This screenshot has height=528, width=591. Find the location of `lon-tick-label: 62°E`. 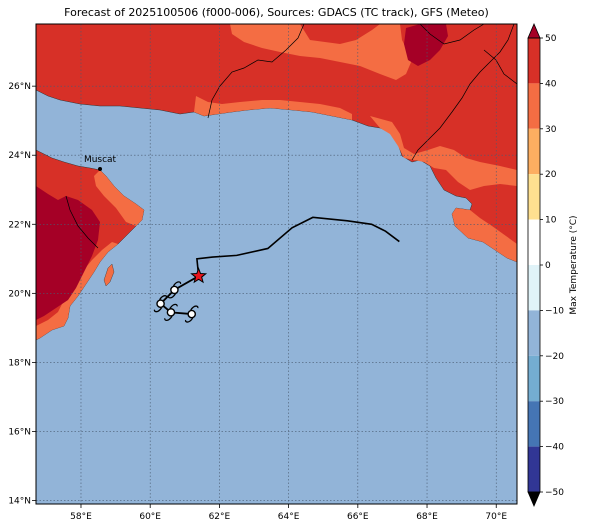

lon-tick-label: 62°E is located at coordinates (220, 517).